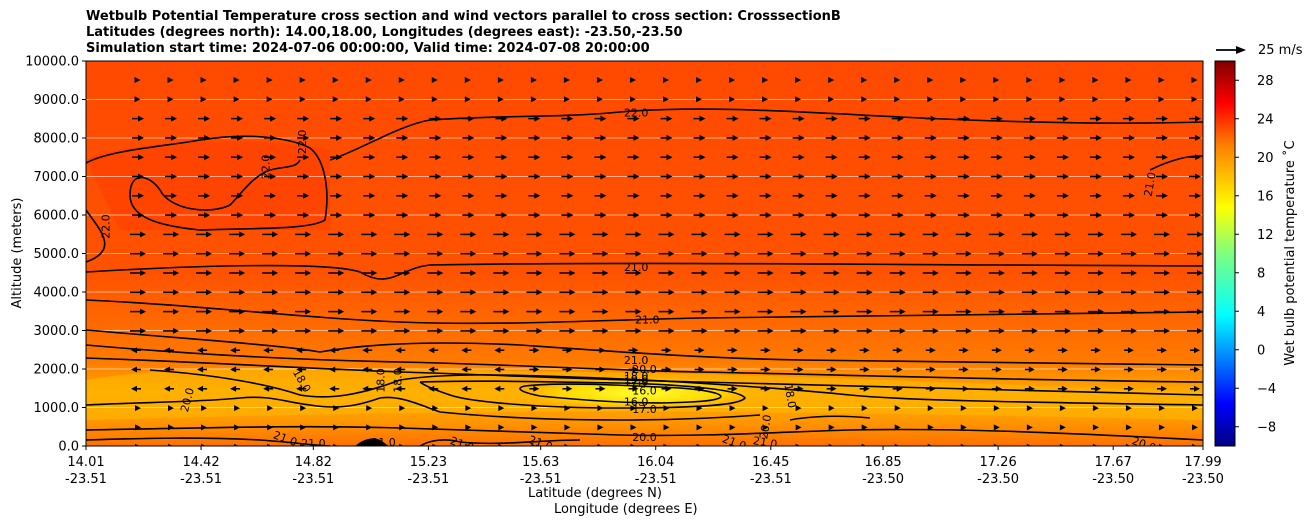 The width and height of the screenshot is (1311, 526). Describe the element at coordinates (1261, 350) in the screenshot. I see `colorbar-tick-label: 0` at that location.